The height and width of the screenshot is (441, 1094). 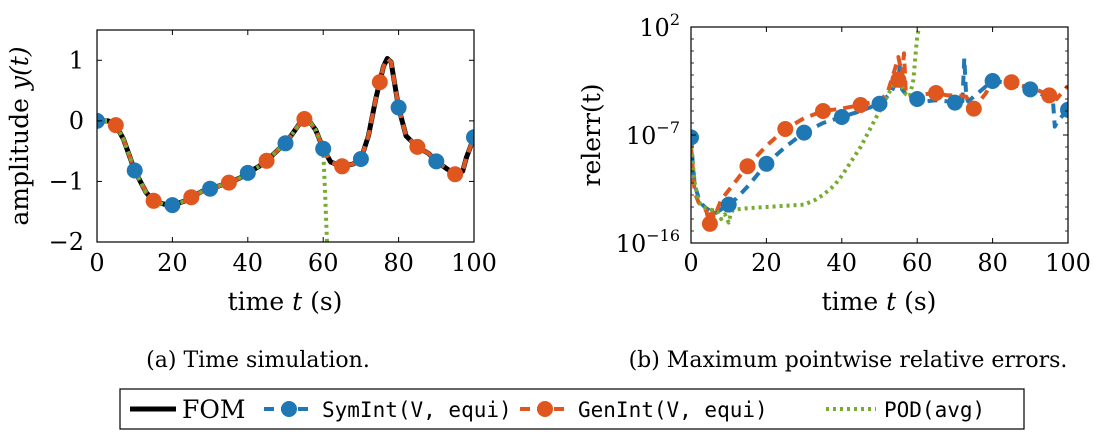 I want to click on legend-genint-marker, so click(x=545, y=409).